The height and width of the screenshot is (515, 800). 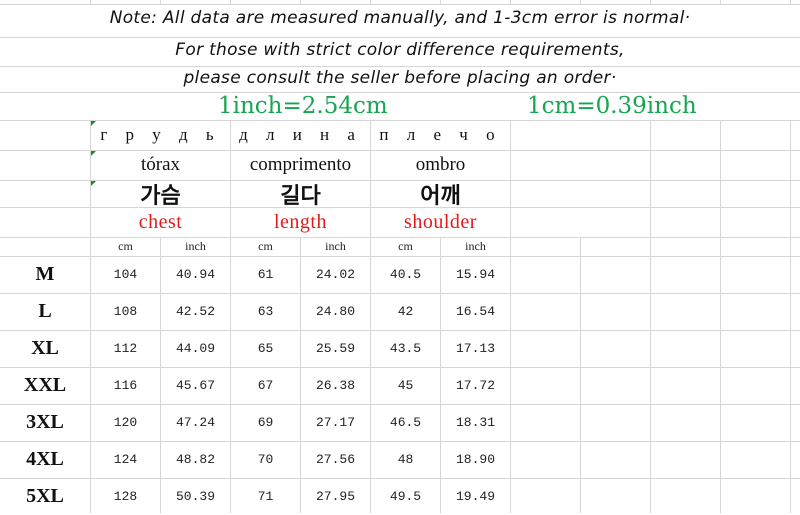 What do you see at coordinates (195, 311) in the screenshot?
I see `table-cell: 42.52` at bounding box center [195, 311].